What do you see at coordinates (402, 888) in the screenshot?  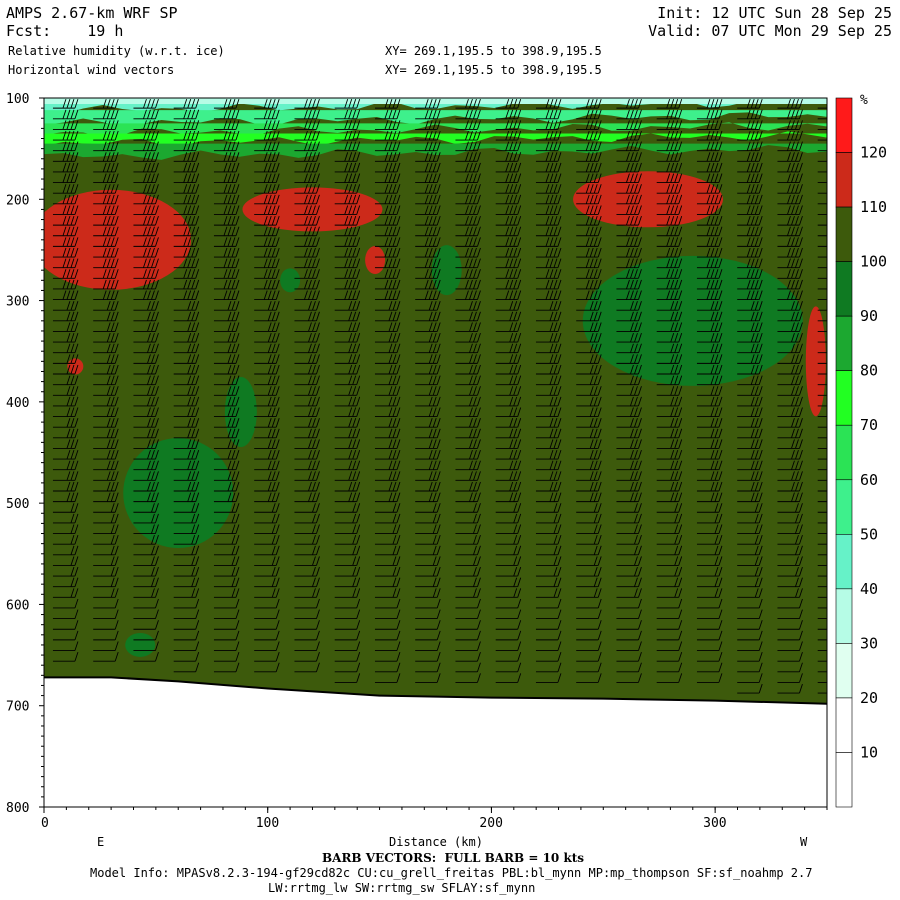 I see `model-info-2: LW:rrtmg_lw SW:rrtmg_sw SFLAY:sf_mynn` at bounding box center [402, 888].